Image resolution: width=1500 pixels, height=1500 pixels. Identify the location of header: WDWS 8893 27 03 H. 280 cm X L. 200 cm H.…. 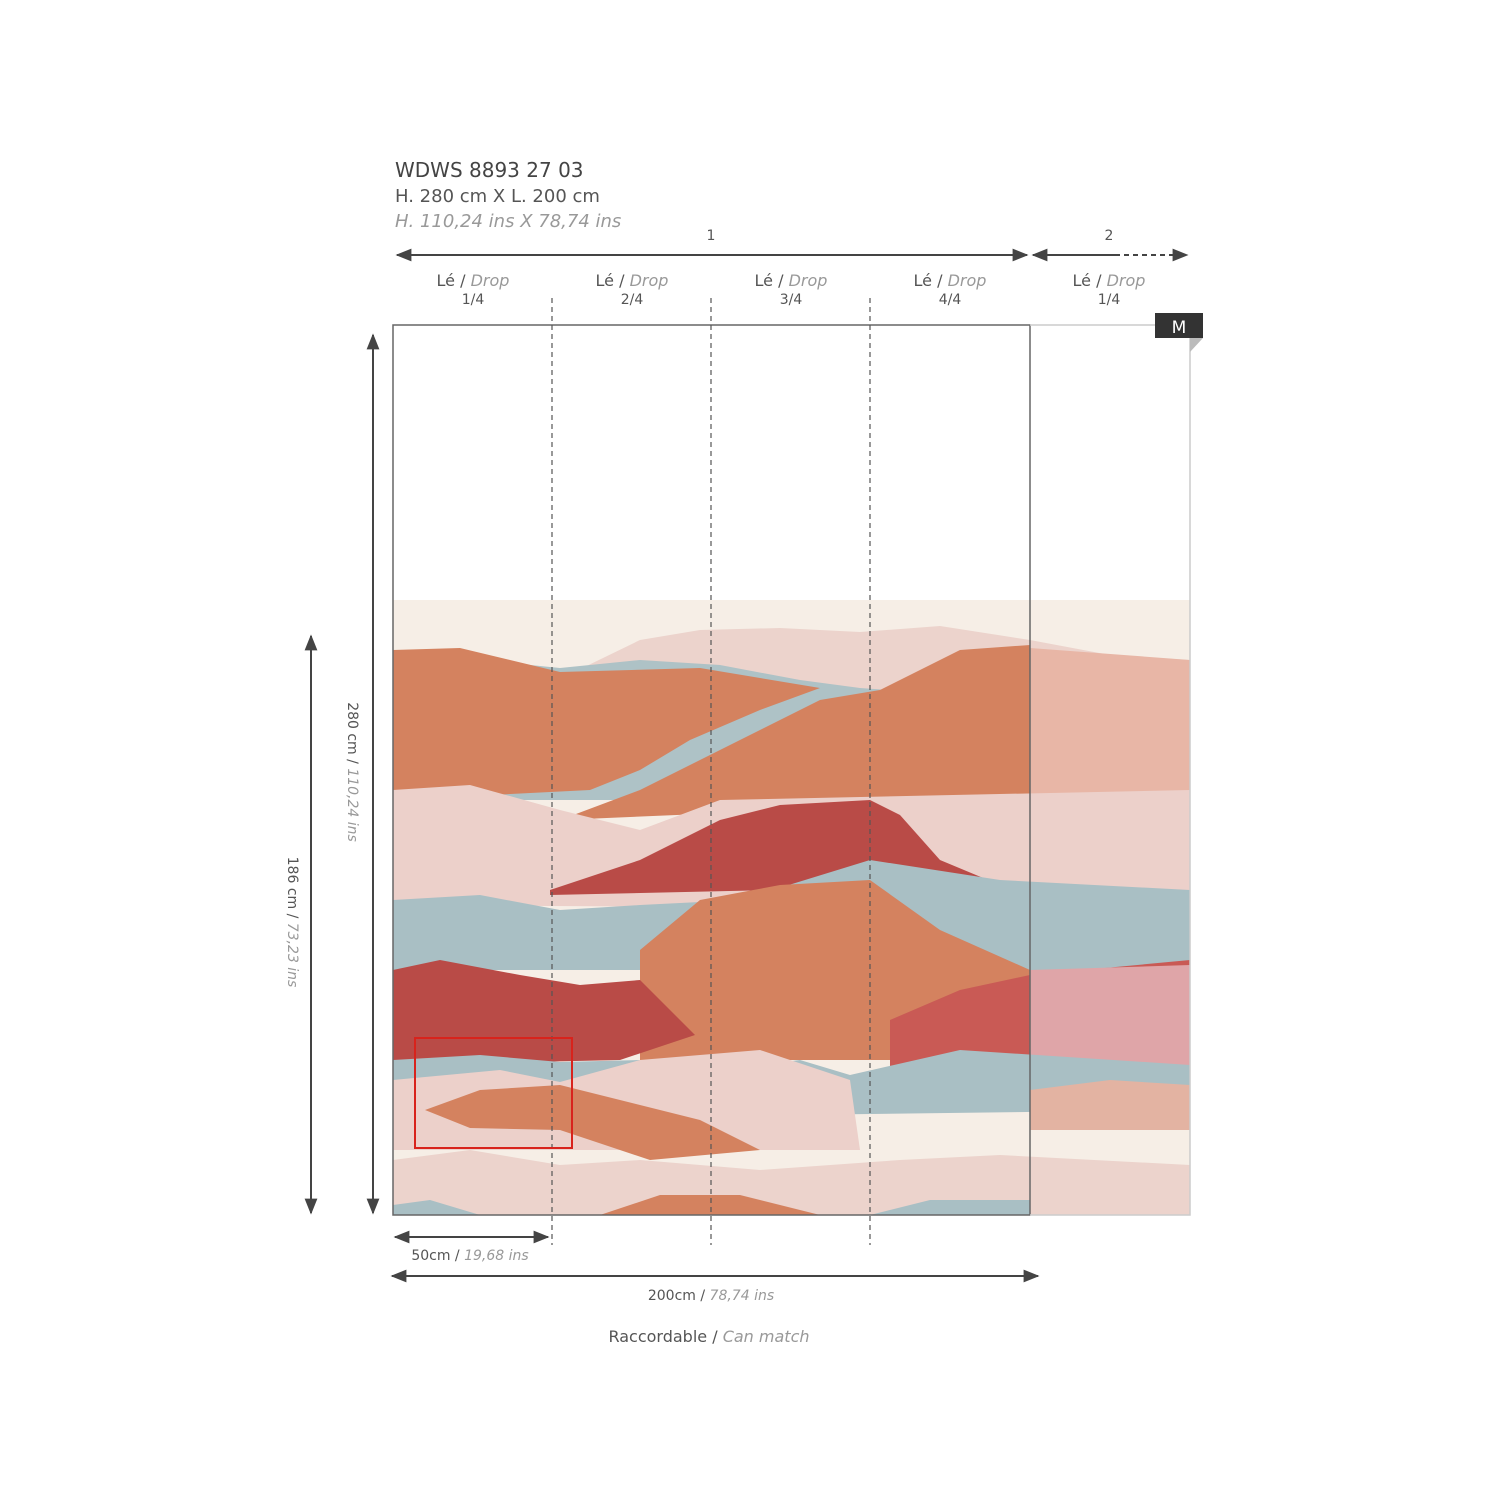
(508, 195).